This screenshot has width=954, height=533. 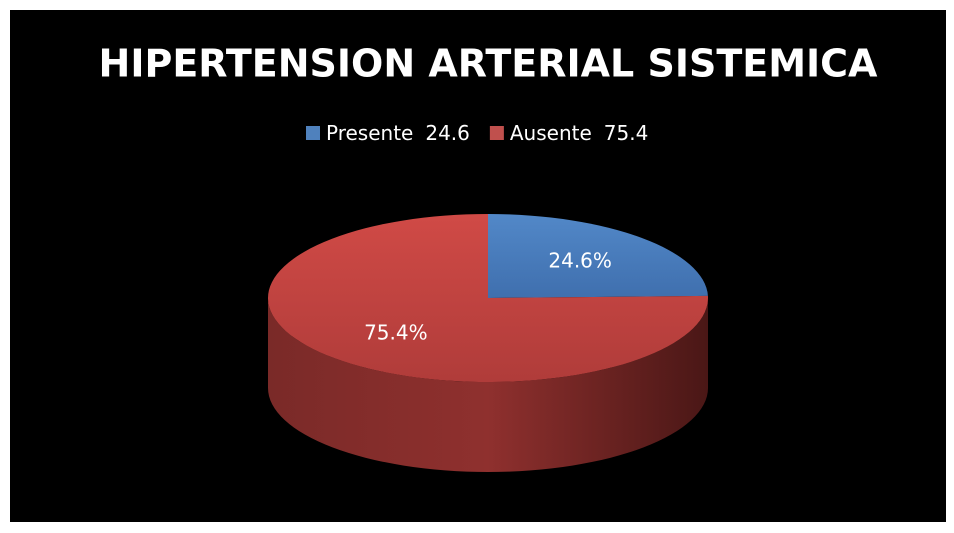 I want to click on legend-value: 24.6, so click(x=447, y=133).